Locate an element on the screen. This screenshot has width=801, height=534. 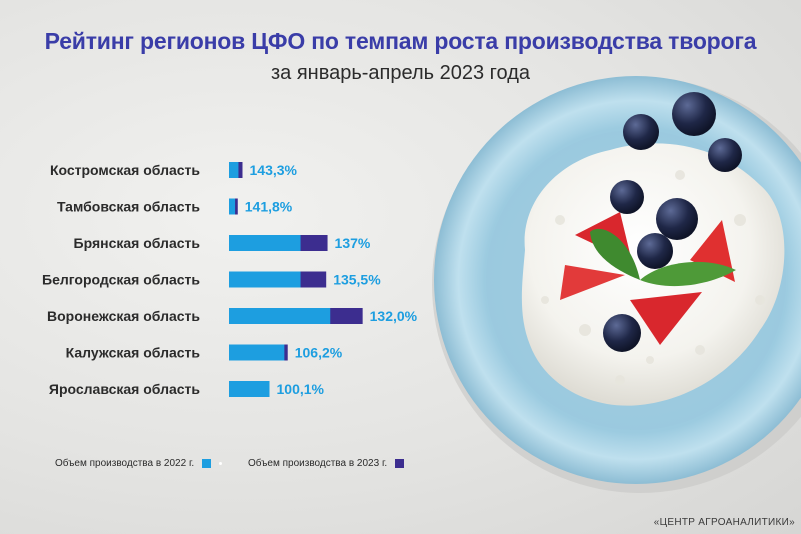
value-label: 100,1% is located at coordinates (301, 389).